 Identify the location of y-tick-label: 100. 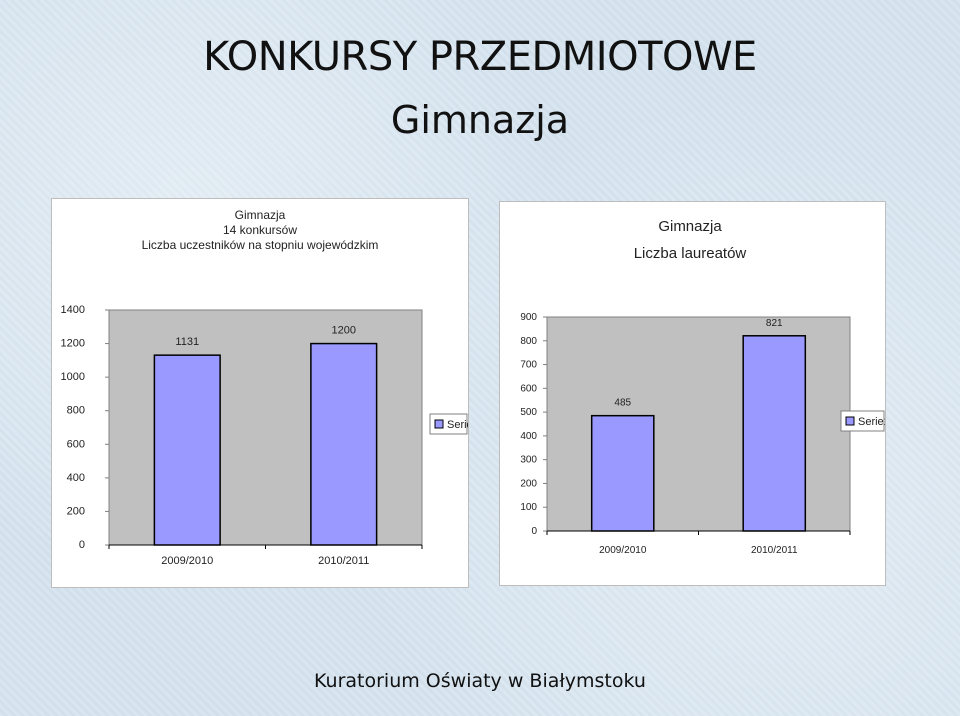
(528, 507).